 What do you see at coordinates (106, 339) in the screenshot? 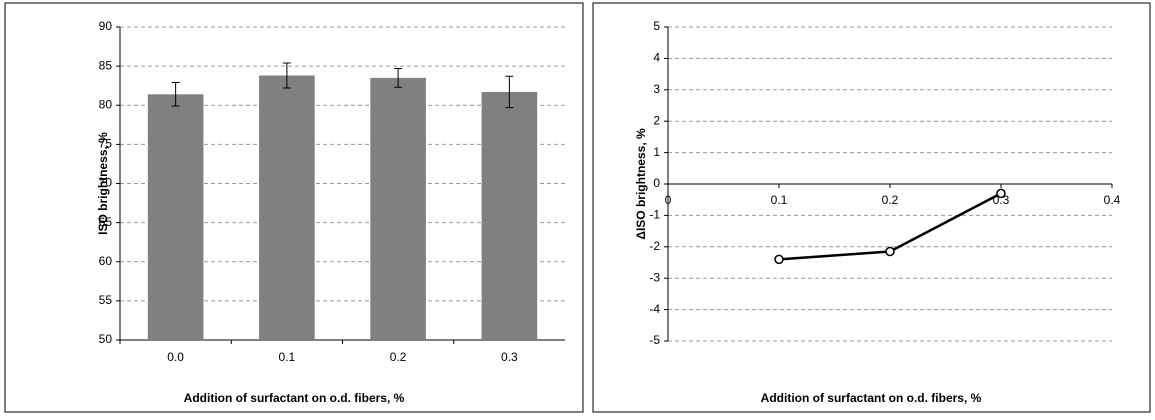
I see `y-tick-label: 50` at bounding box center [106, 339].